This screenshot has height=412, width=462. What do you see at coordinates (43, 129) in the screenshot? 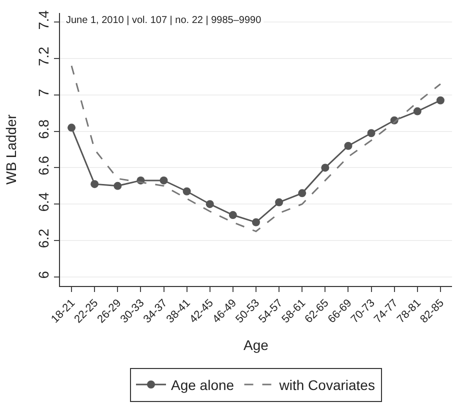
I see `y-tick-label: 6.8` at bounding box center [43, 129].